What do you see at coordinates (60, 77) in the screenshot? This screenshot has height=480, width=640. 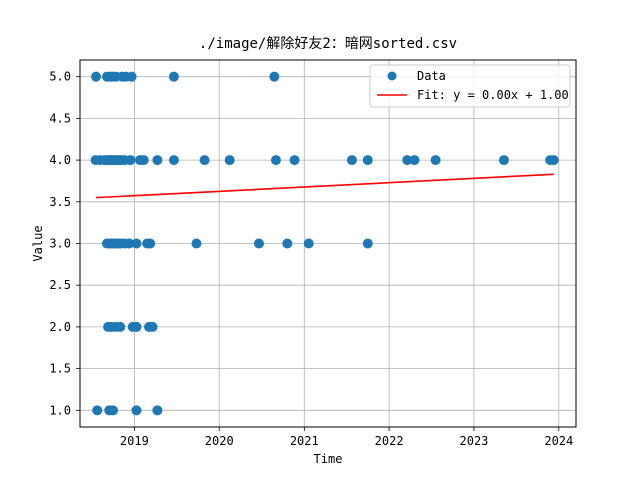 I see `y-tick-label: 5.0` at bounding box center [60, 77].